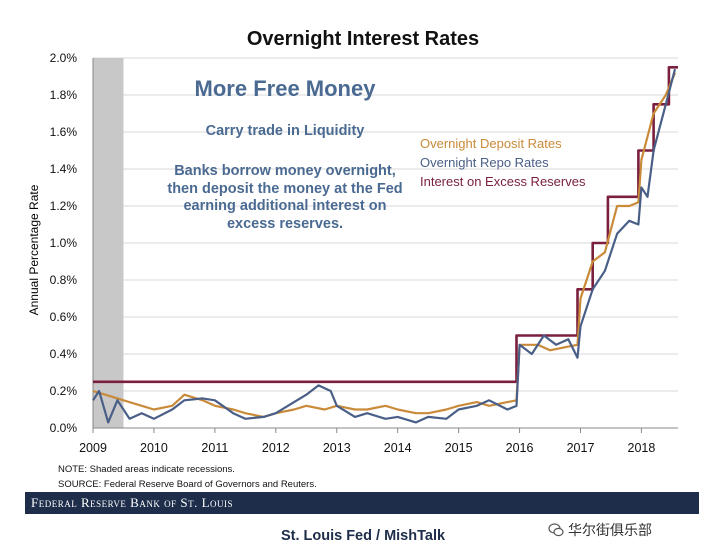 The image size is (726, 555). Describe the element at coordinates (556, 530) in the screenshot. I see `wechat-icon` at that location.